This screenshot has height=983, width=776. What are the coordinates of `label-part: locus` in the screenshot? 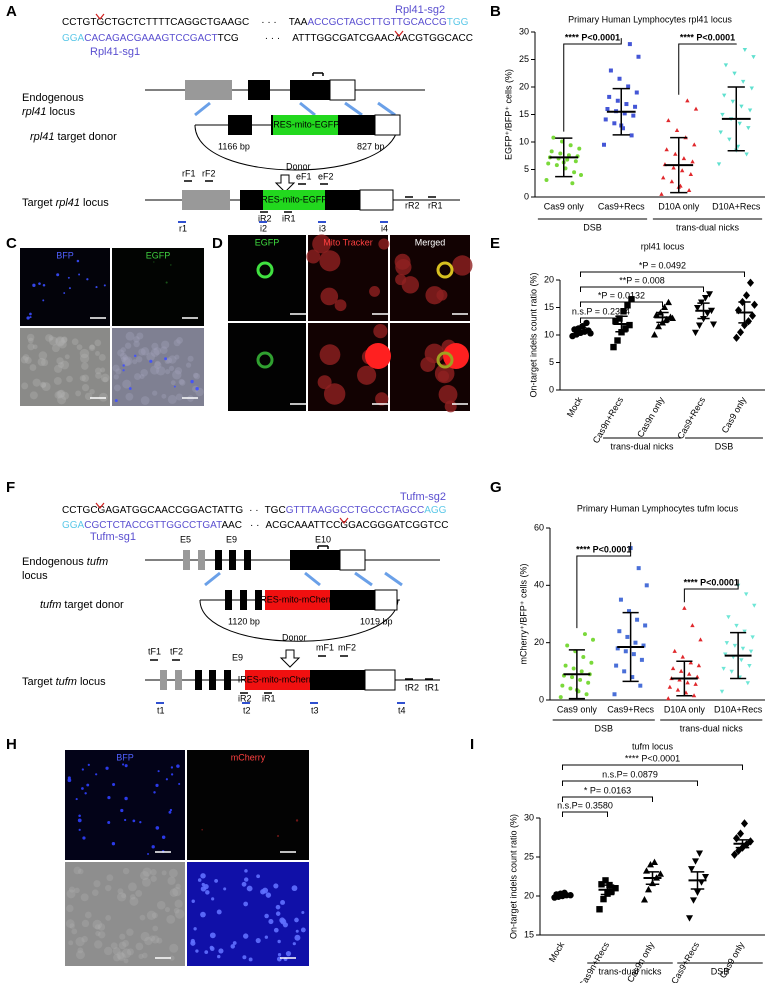 It's located at (96, 203).